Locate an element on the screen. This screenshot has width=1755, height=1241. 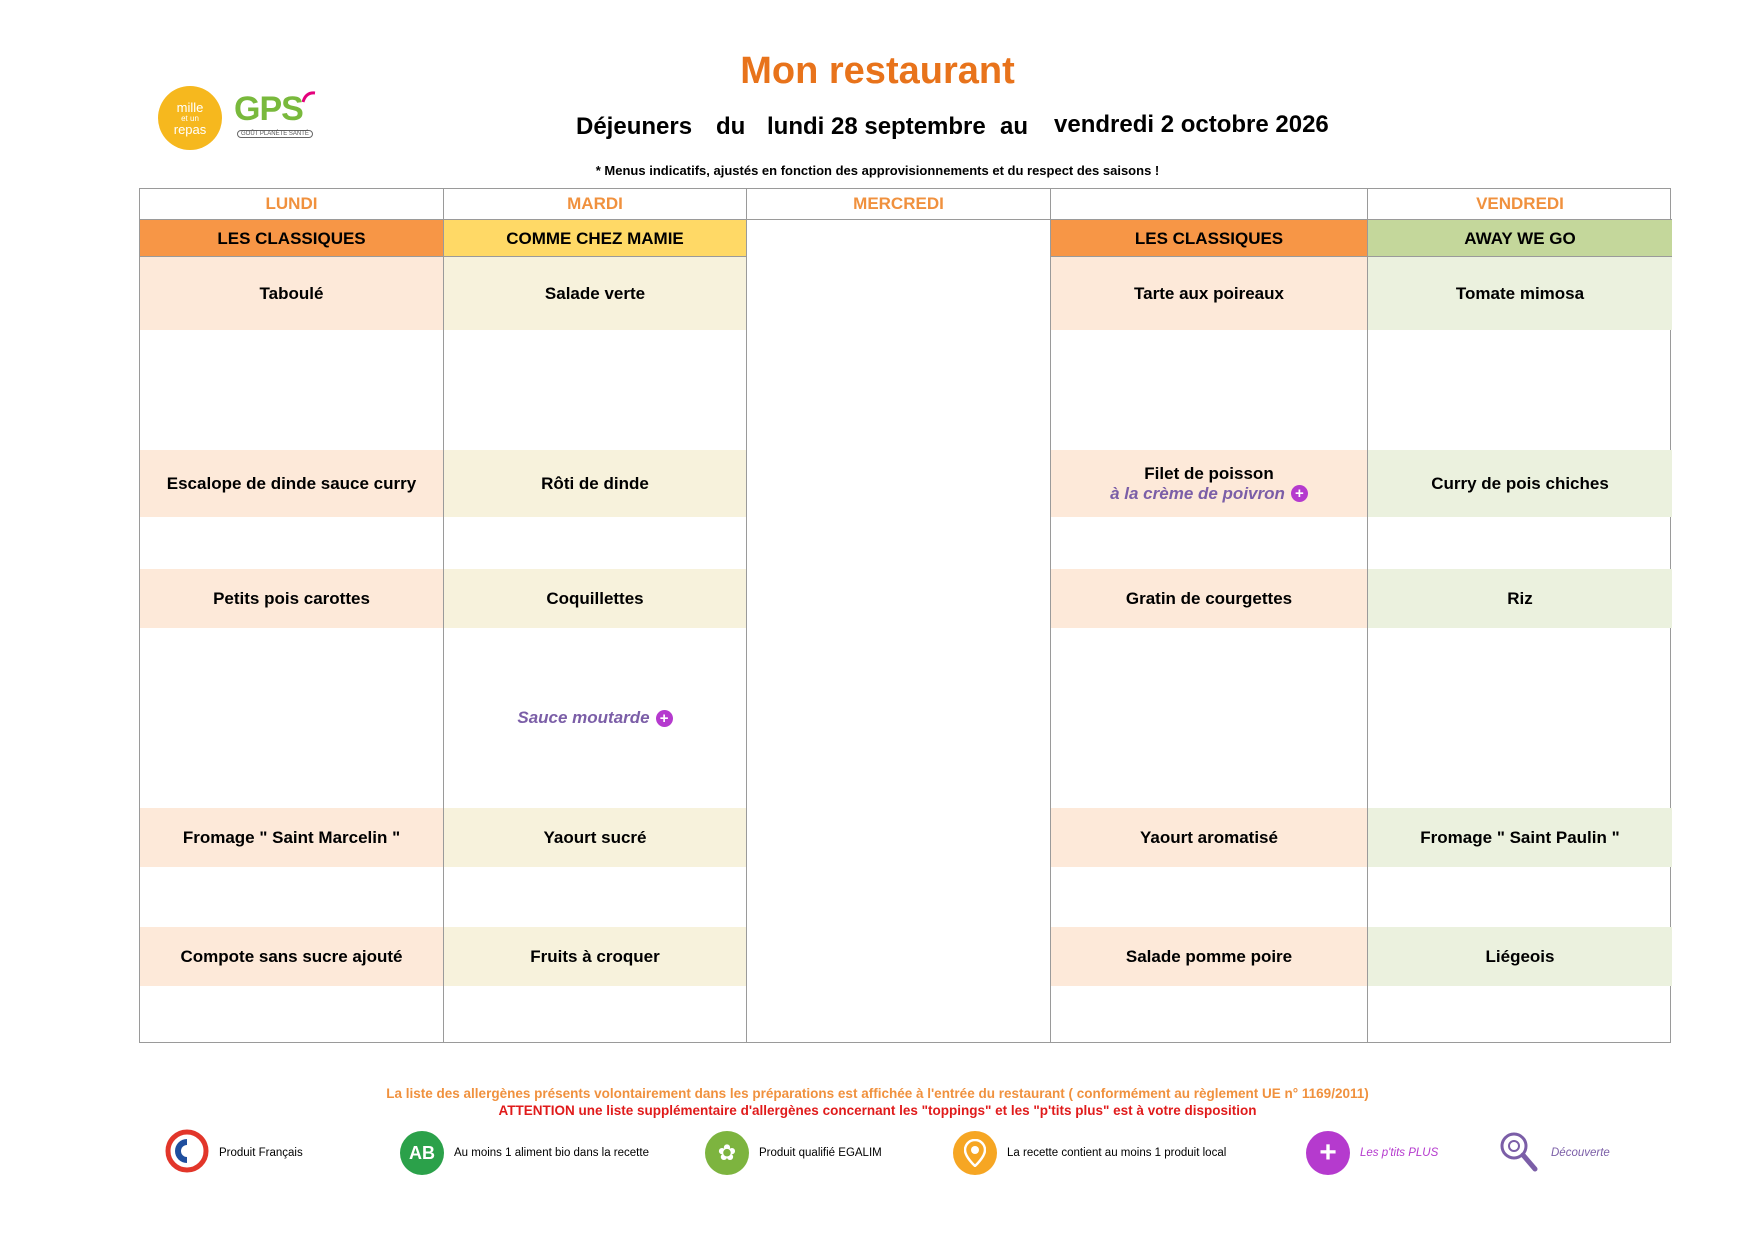
dish-name: Coquillettes is located at coordinates (595, 598).